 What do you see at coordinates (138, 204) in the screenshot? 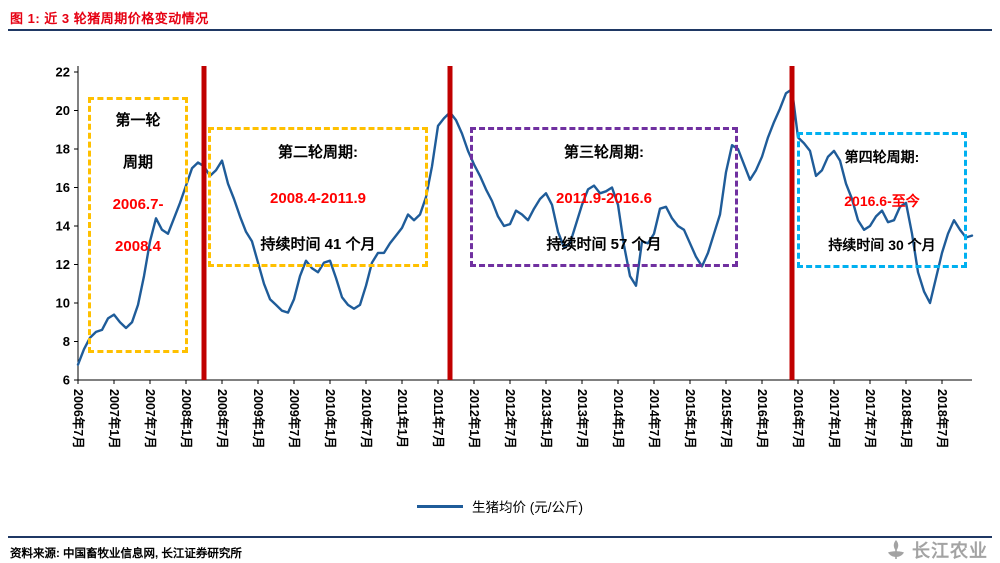
I see `cycle1-range-line1: 2006.7-` at bounding box center [138, 204].